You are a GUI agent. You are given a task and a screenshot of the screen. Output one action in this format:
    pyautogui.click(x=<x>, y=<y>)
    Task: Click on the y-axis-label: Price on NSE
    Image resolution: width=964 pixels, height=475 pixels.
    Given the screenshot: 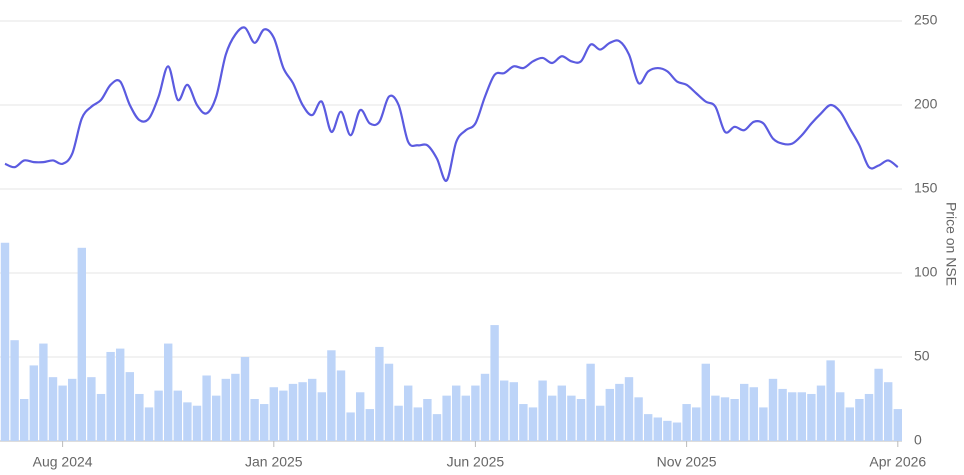 What is the action you would take?
    pyautogui.click(x=951, y=244)
    